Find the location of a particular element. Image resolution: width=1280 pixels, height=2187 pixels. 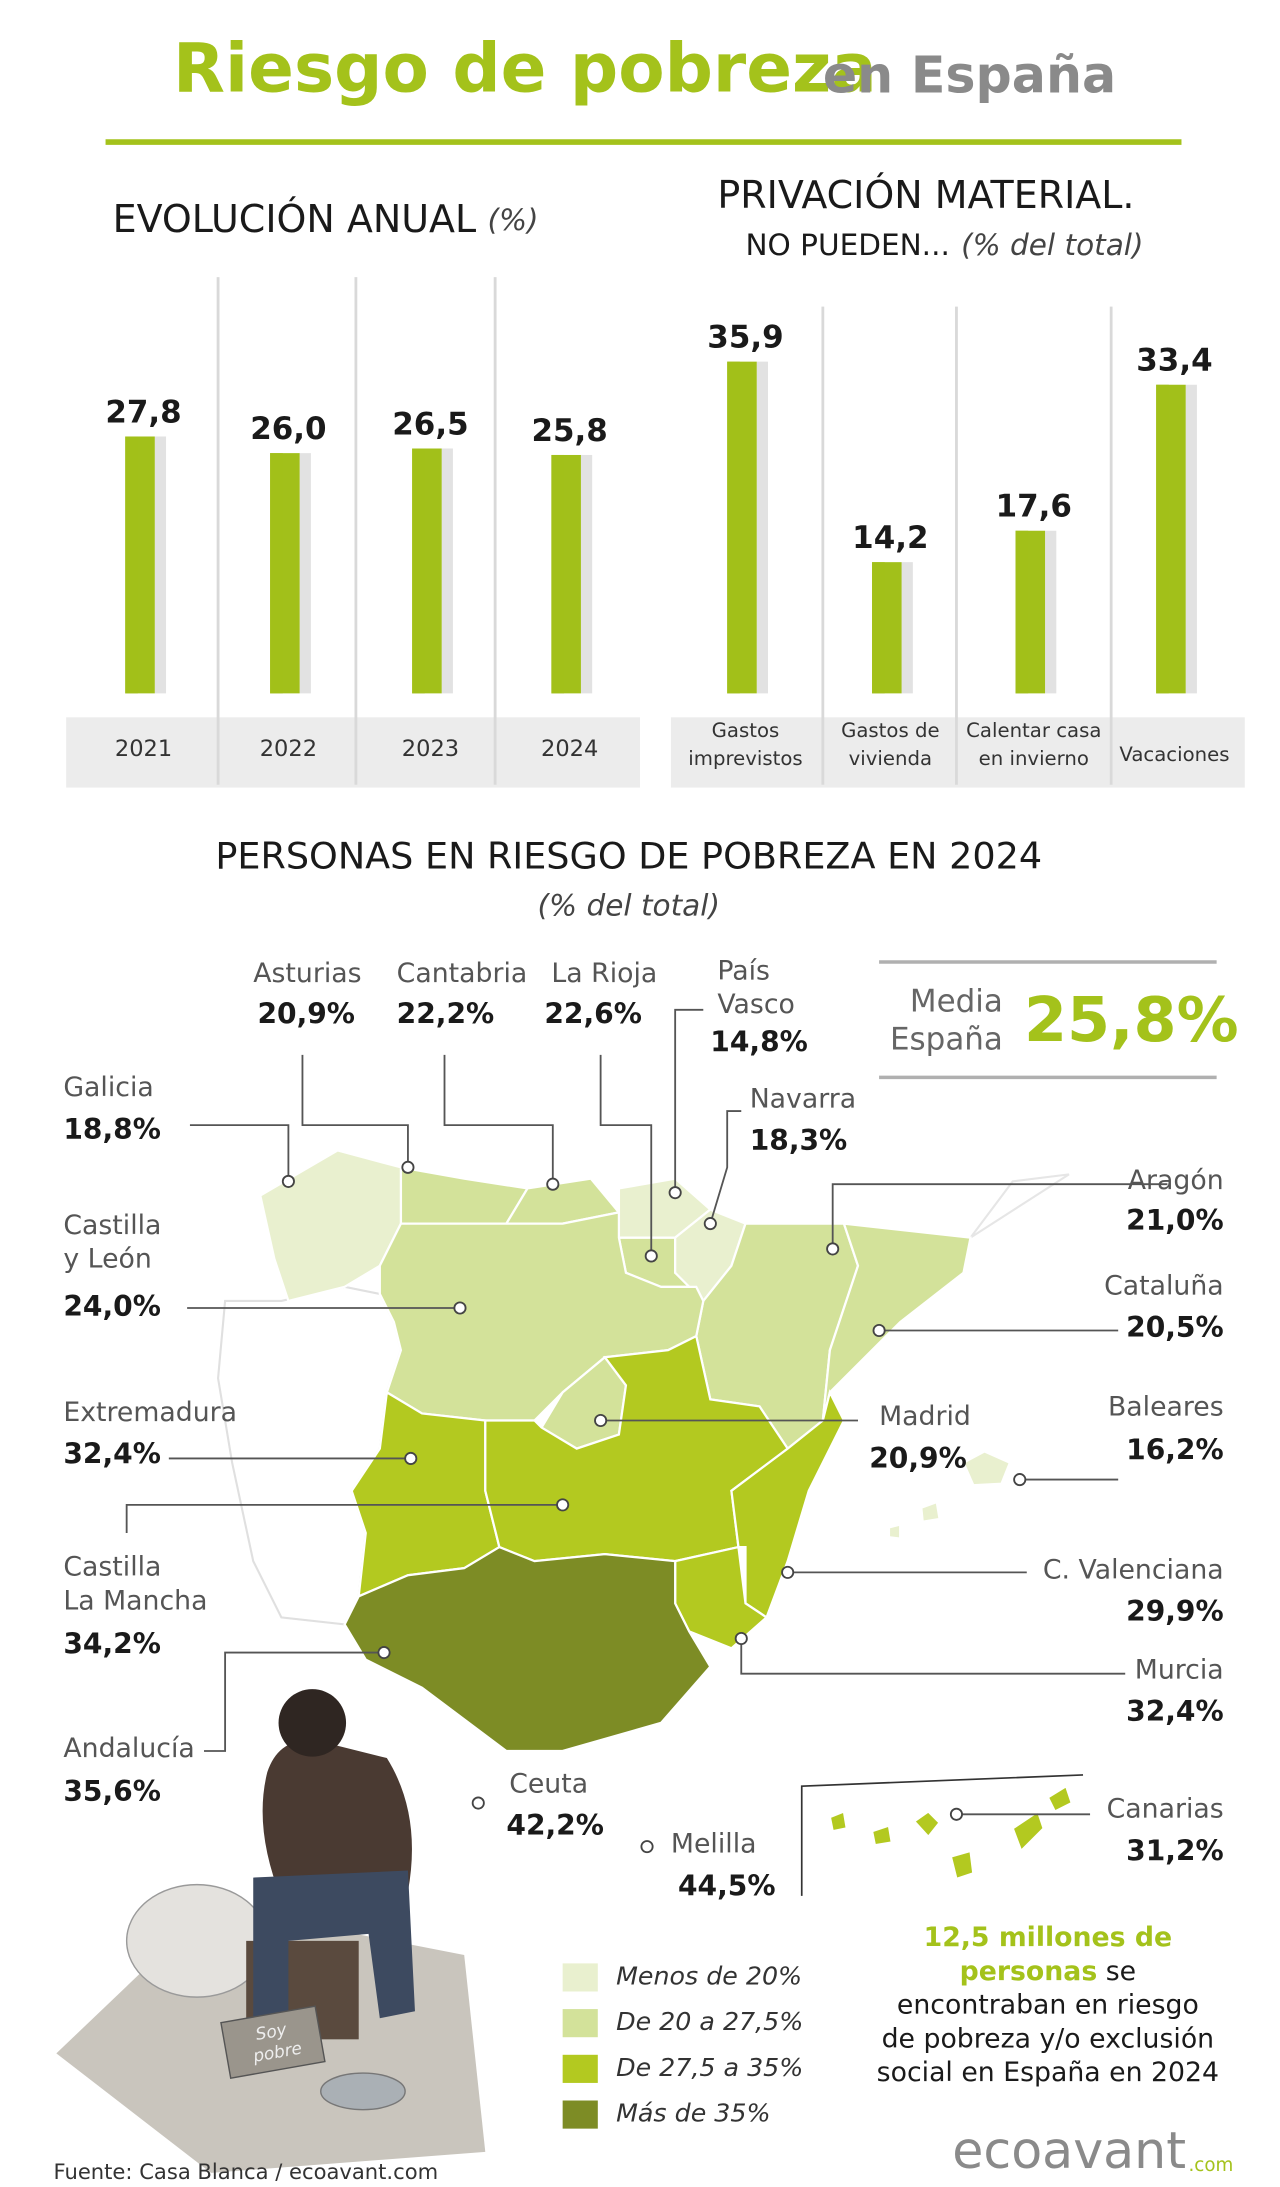

region-name: Asturias is located at coordinates (307, 973).